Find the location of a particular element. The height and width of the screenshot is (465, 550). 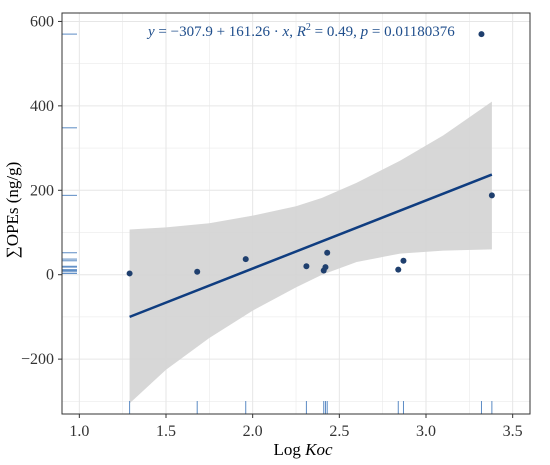

annotation-eq-y: y is located at coordinates (150, 32).